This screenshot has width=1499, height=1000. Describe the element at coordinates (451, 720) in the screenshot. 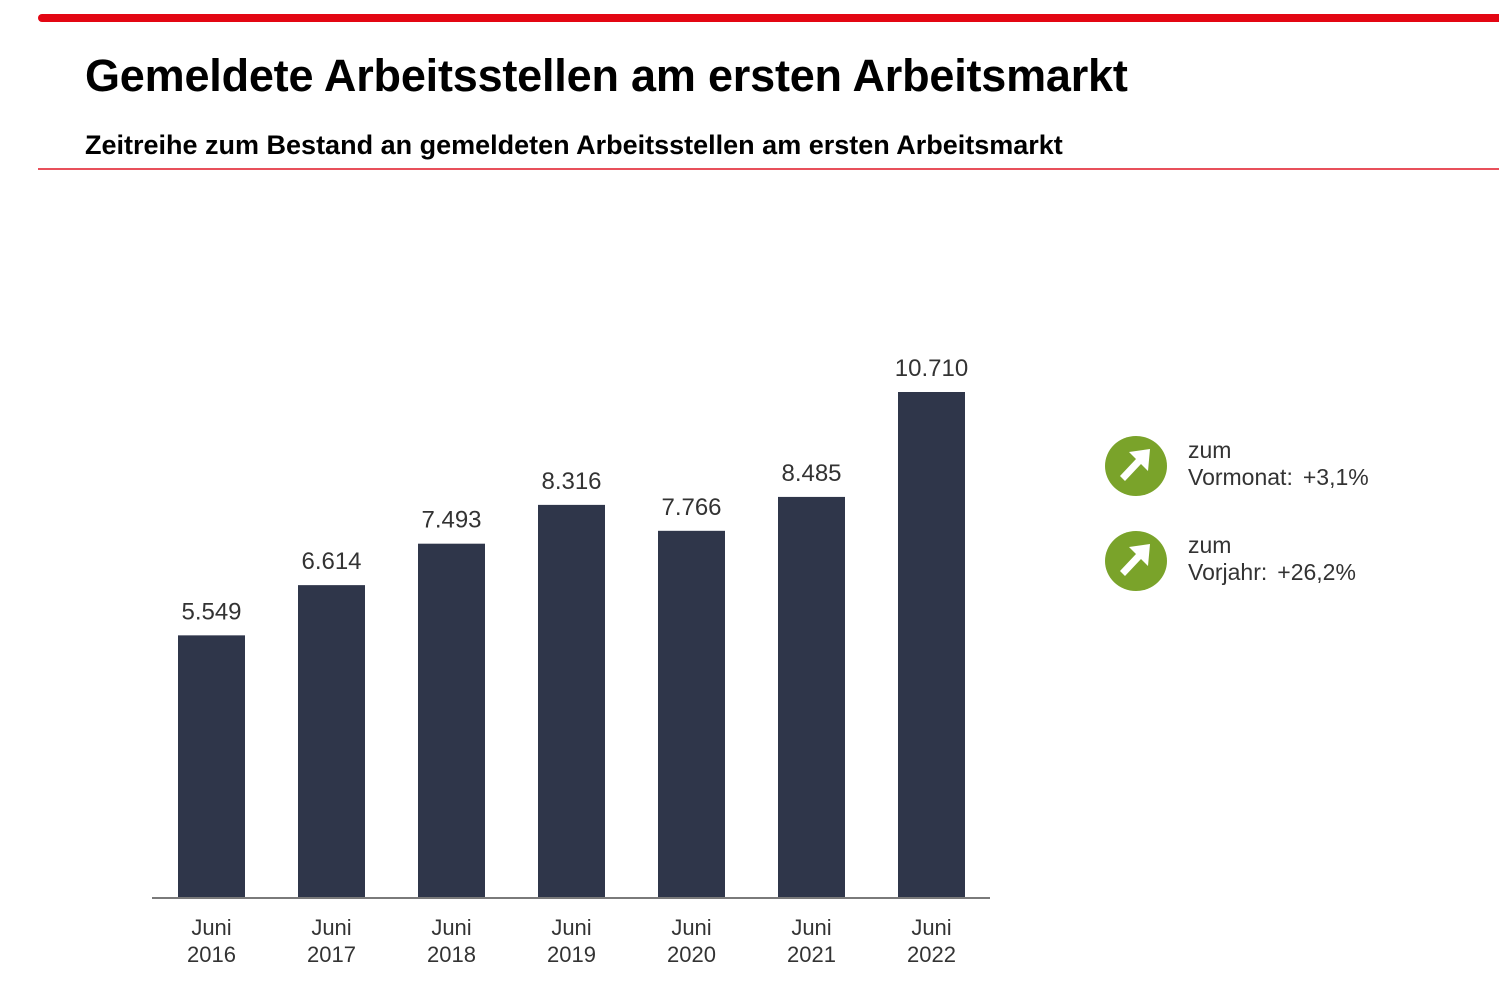

I see `bar-2018` at that location.